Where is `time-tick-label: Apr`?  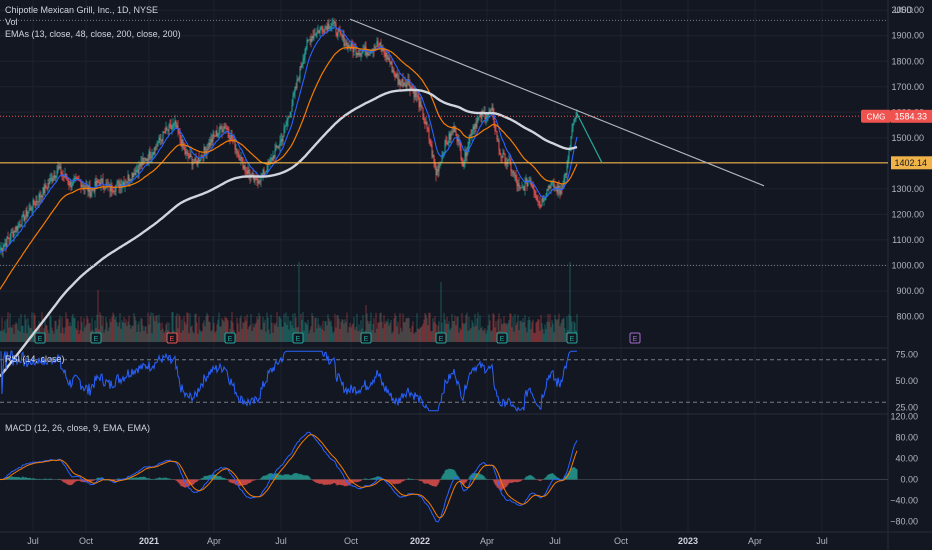
time-tick-label: Apr is located at coordinates (214, 541).